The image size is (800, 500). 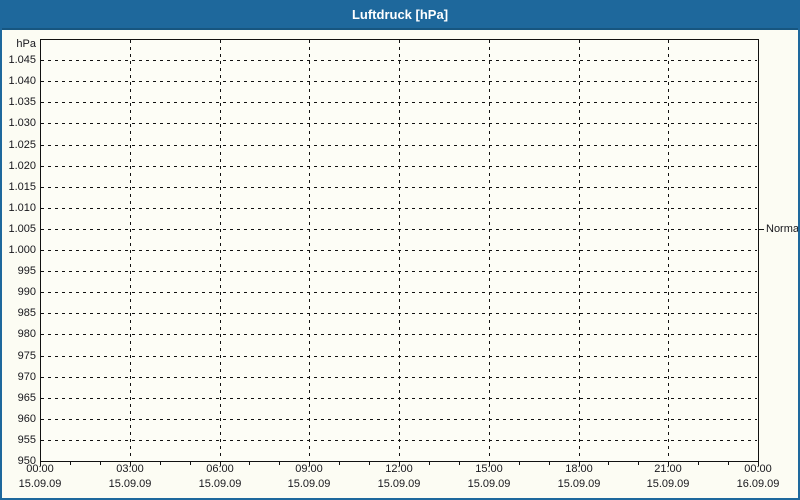 I want to click on y-tick-label: 1.000, so click(x=22, y=250).